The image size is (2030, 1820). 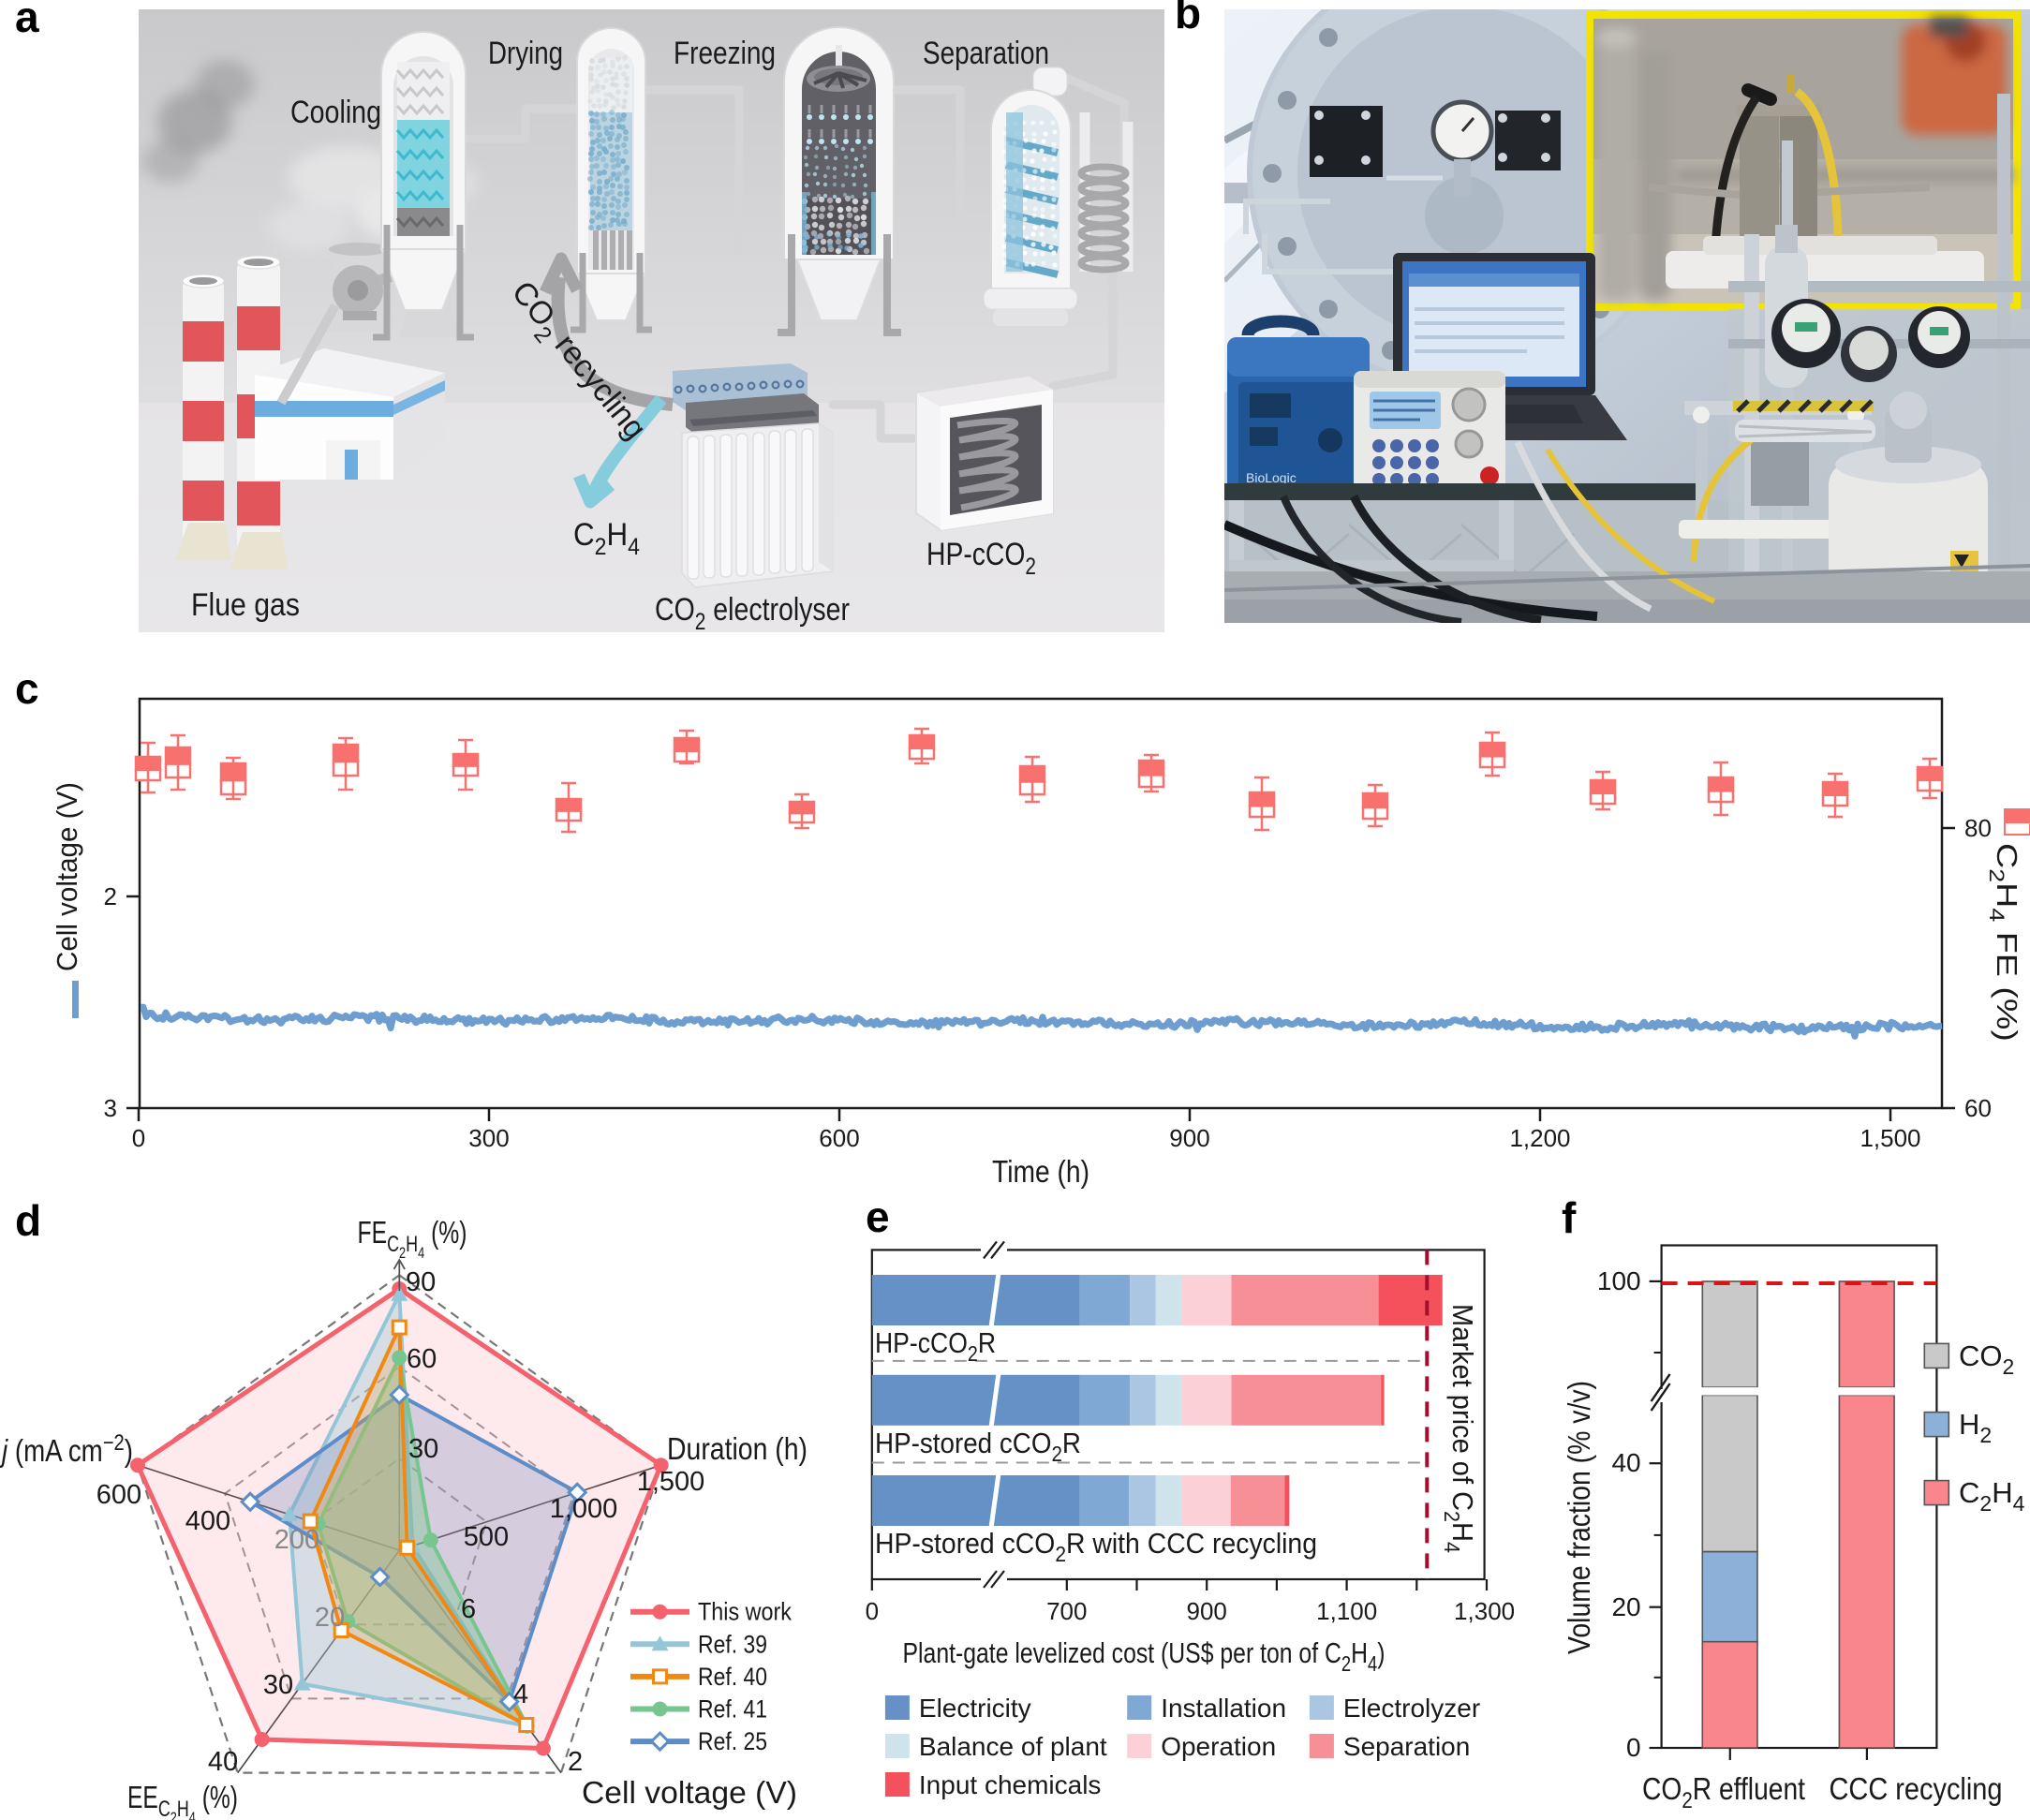 I want to click on svg-text: Electrolyzer, so click(x=1411, y=1709).